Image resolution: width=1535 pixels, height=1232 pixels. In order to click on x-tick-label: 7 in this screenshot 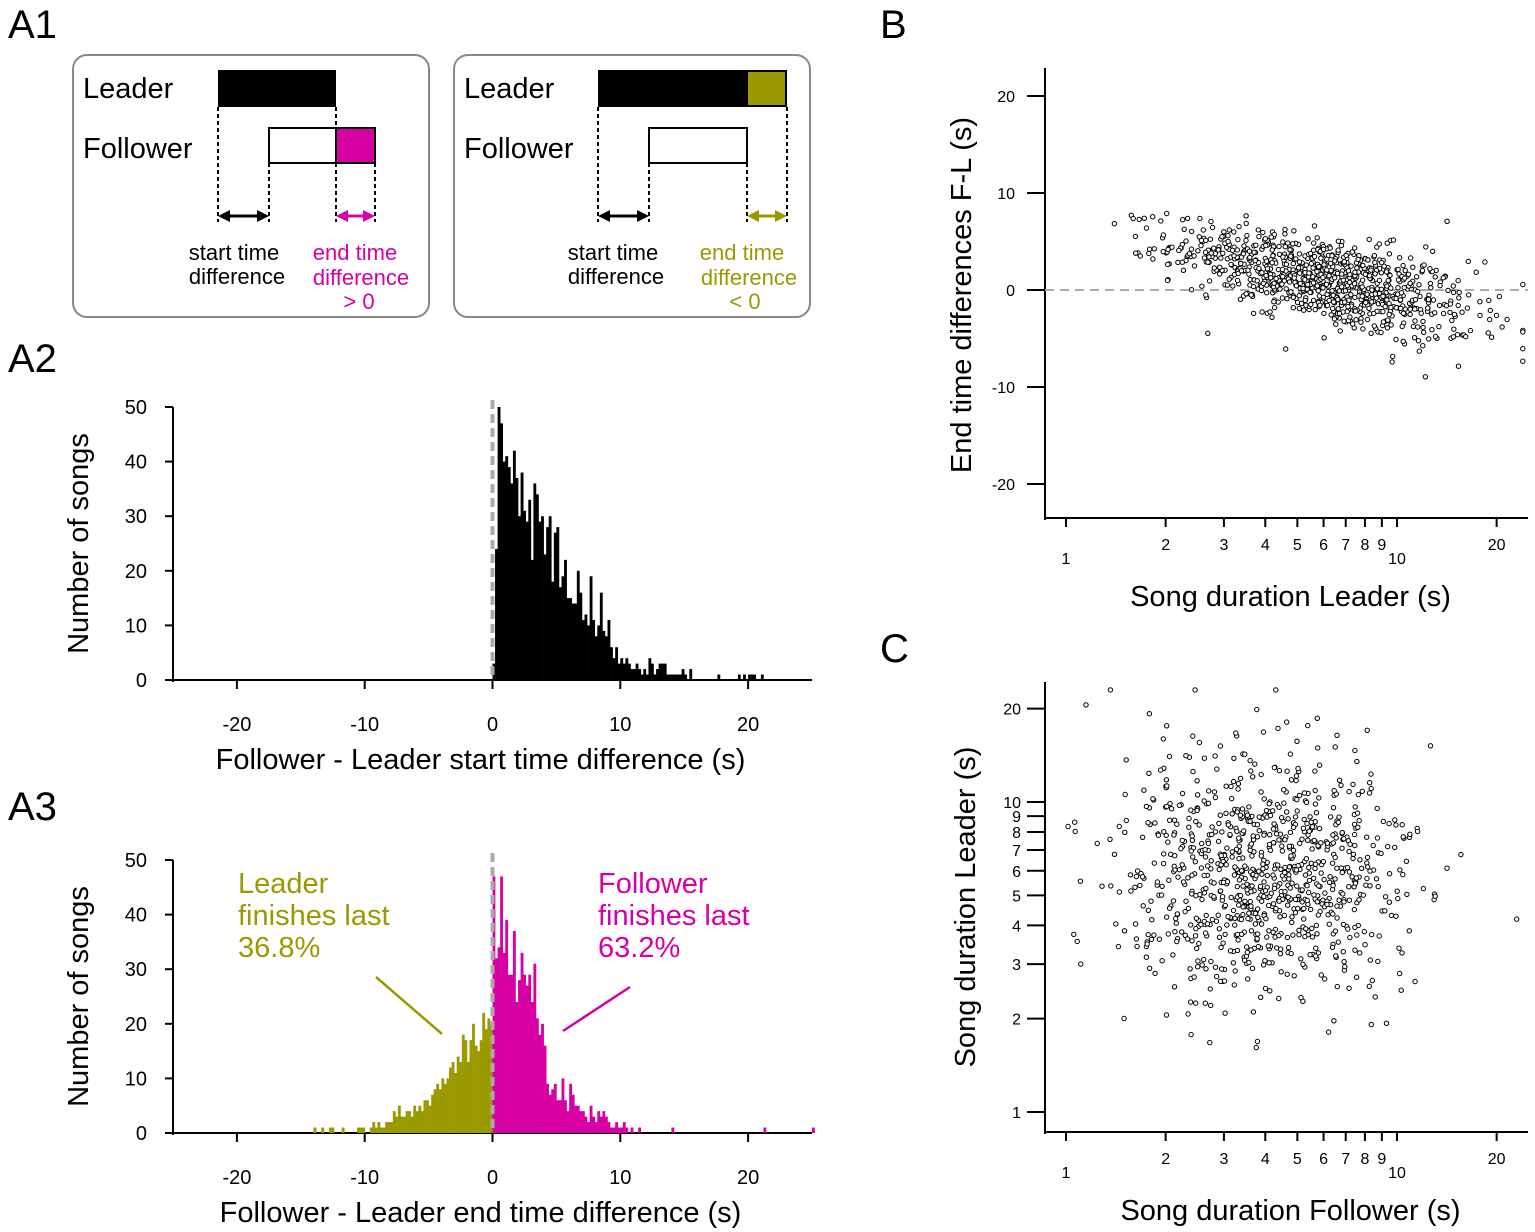, I will do `click(1345, 545)`.